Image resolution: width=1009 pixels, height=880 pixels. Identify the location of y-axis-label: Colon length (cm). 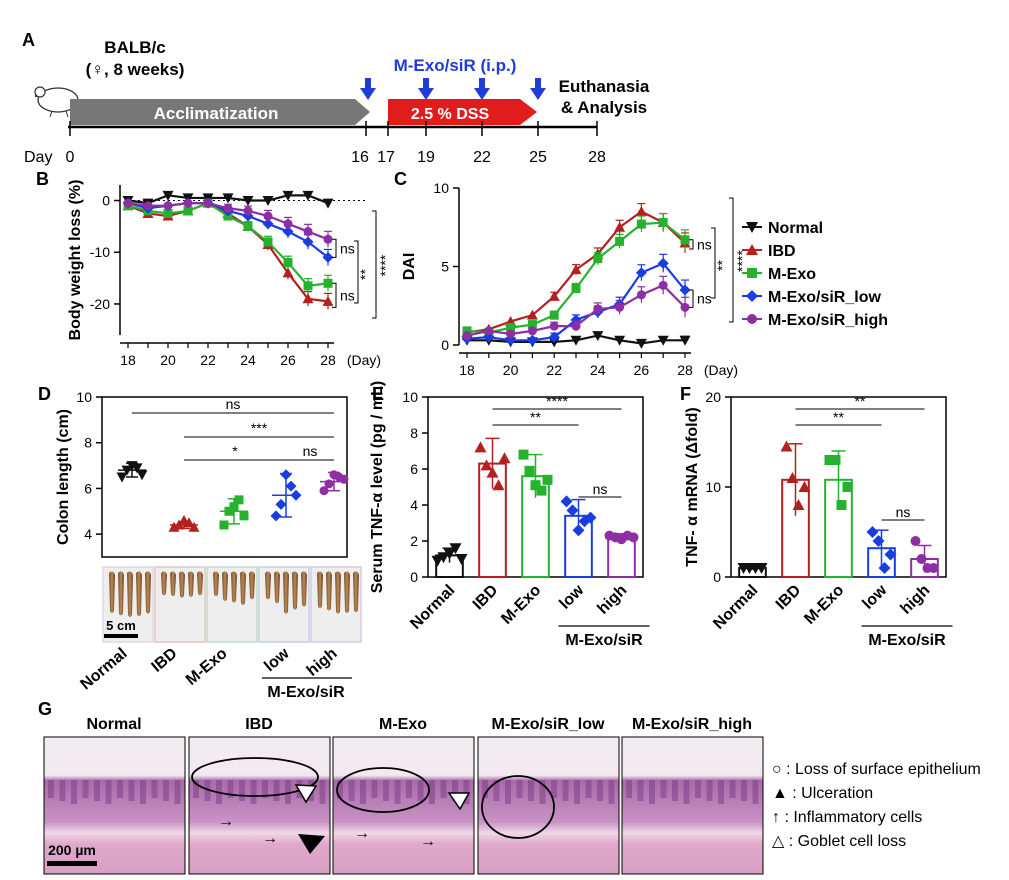
(63, 477).